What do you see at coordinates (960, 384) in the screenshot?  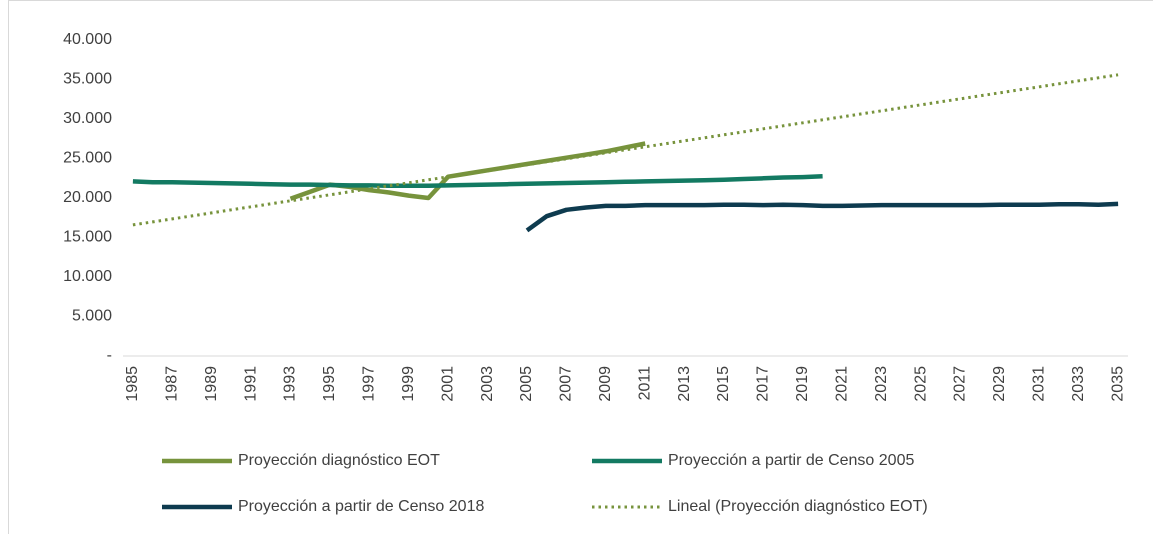 I see `x-tick-label: 2027` at bounding box center [960, 384].